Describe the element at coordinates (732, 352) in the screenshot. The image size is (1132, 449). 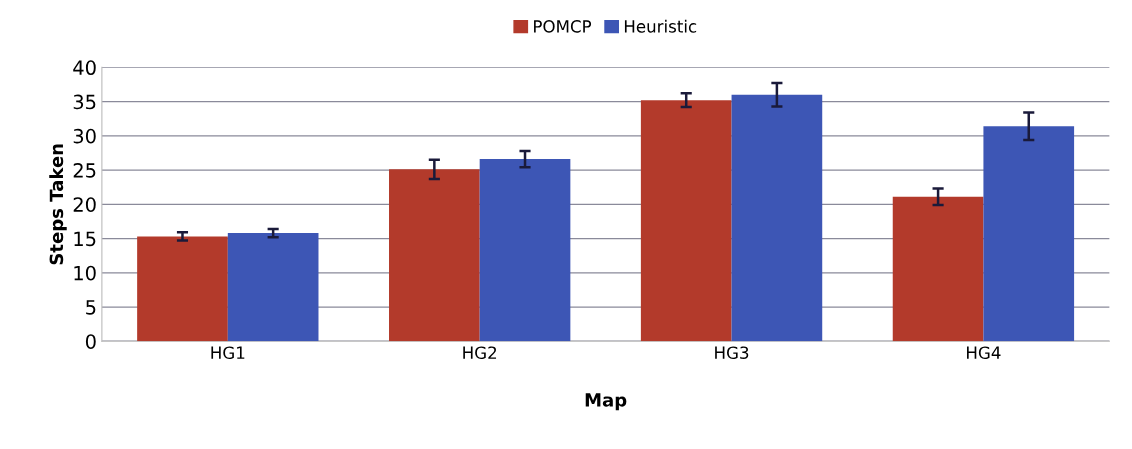
I see `x-tick-label: HG3` at that location.